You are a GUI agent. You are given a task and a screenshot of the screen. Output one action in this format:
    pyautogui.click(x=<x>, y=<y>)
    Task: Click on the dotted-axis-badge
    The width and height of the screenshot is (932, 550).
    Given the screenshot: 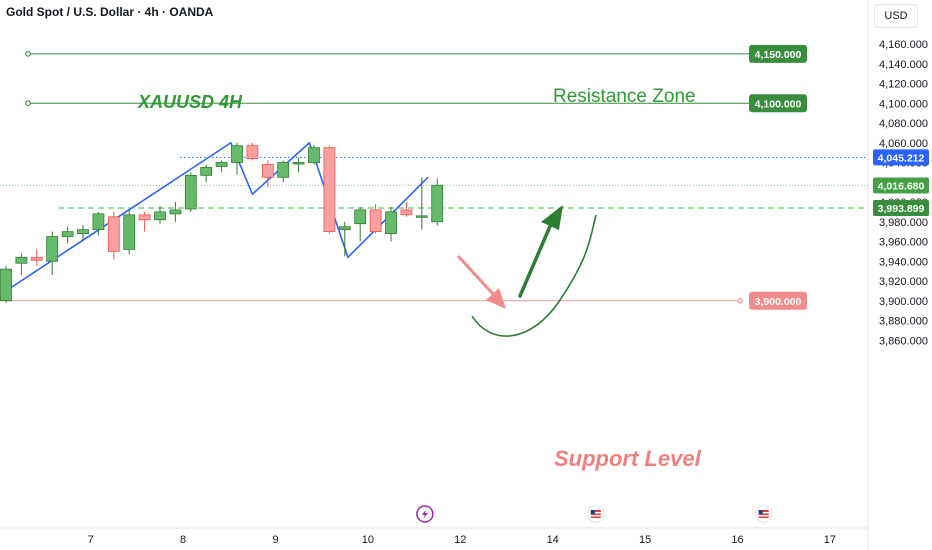 What is the action you would take?
    pyautogui.click(x=901, y=157)
    